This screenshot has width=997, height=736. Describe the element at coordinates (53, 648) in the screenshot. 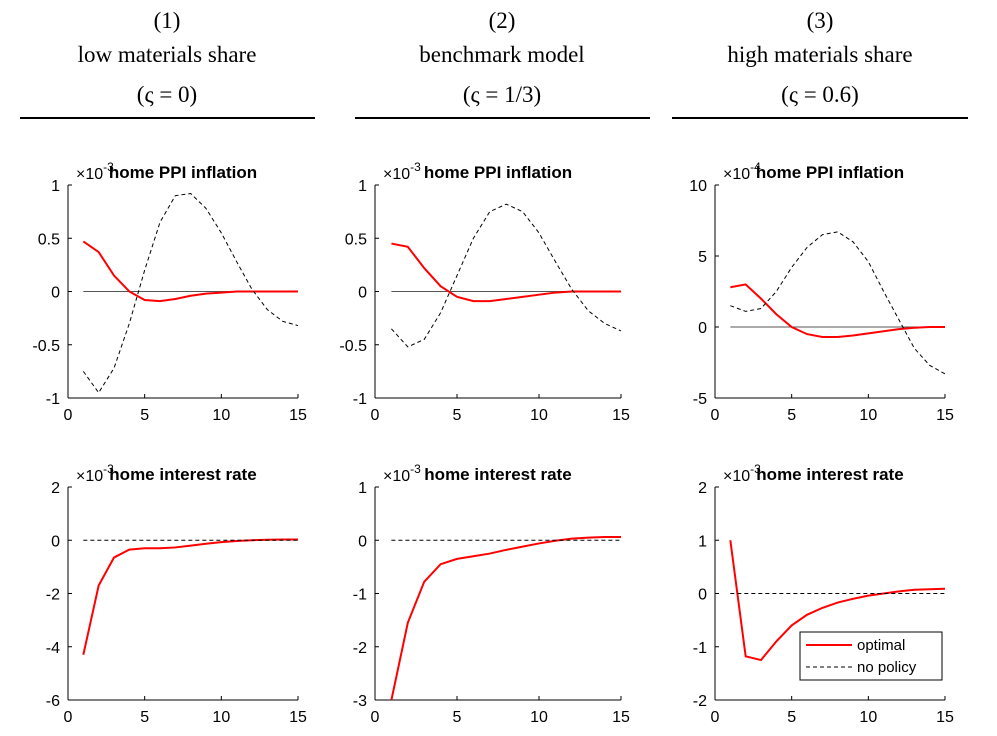

I see `y-tick-label: -4` at that location.